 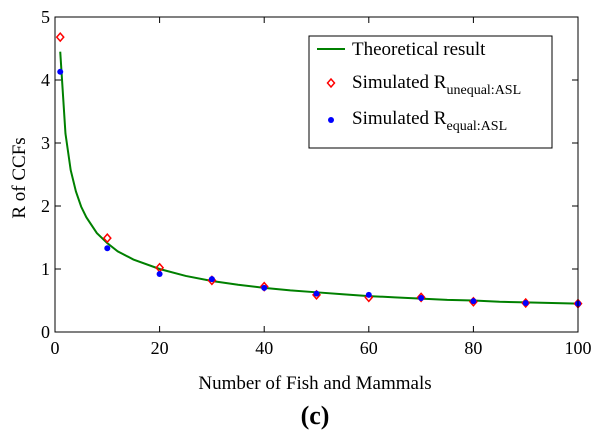 I want to click on x-tick-label: 80, so click(x=473, y=348).